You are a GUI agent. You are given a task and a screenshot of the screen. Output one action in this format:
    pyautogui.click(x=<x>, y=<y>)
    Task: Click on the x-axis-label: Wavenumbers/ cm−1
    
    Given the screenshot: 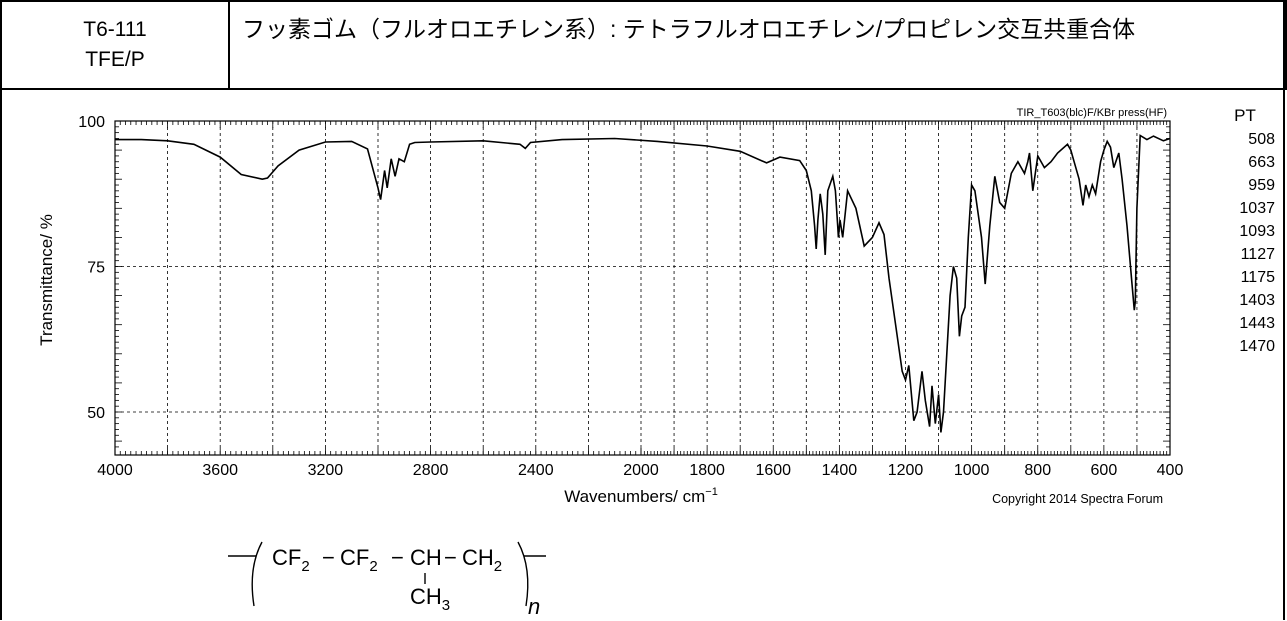 What is the action you would take?
    pyautogui.click(x=641, y=496)
    